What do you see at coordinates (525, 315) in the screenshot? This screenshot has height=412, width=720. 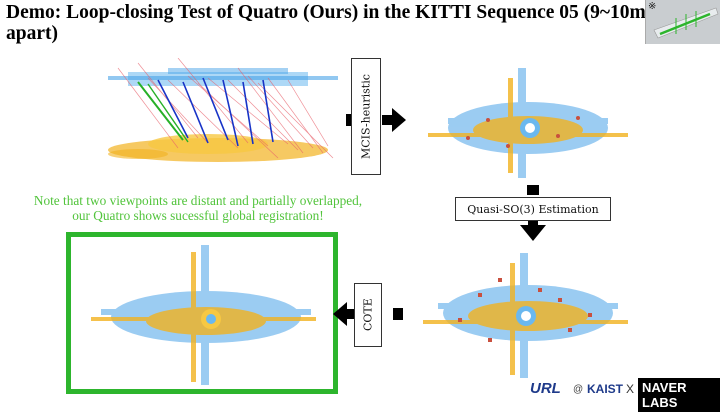 I see `quasi-result-cloud` at bounding box center [525, 315].